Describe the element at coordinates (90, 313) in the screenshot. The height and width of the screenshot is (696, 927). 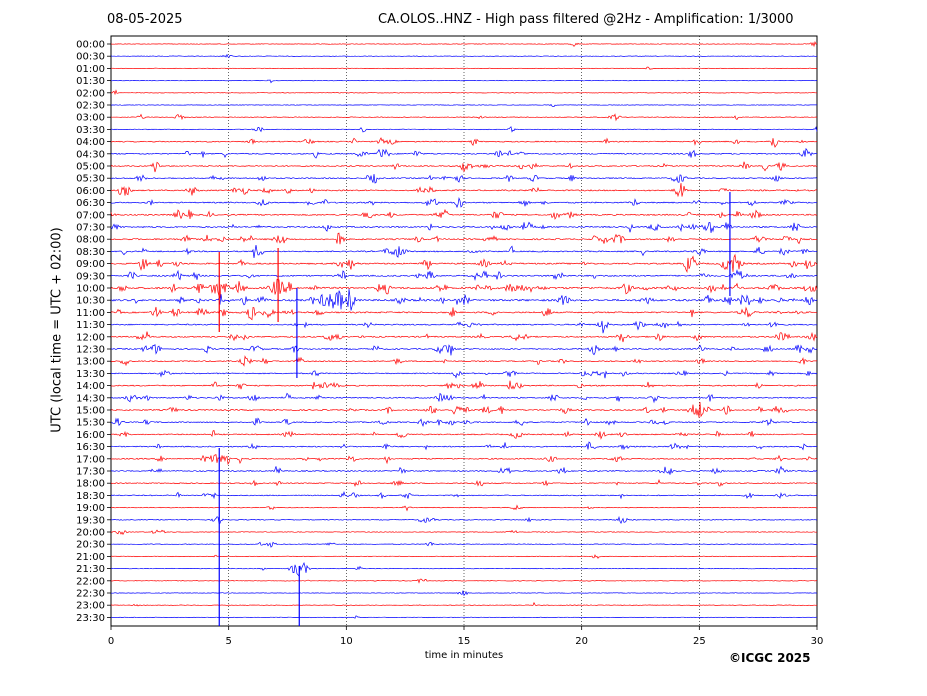
I see `y-tick-label: 11:00` at that location.